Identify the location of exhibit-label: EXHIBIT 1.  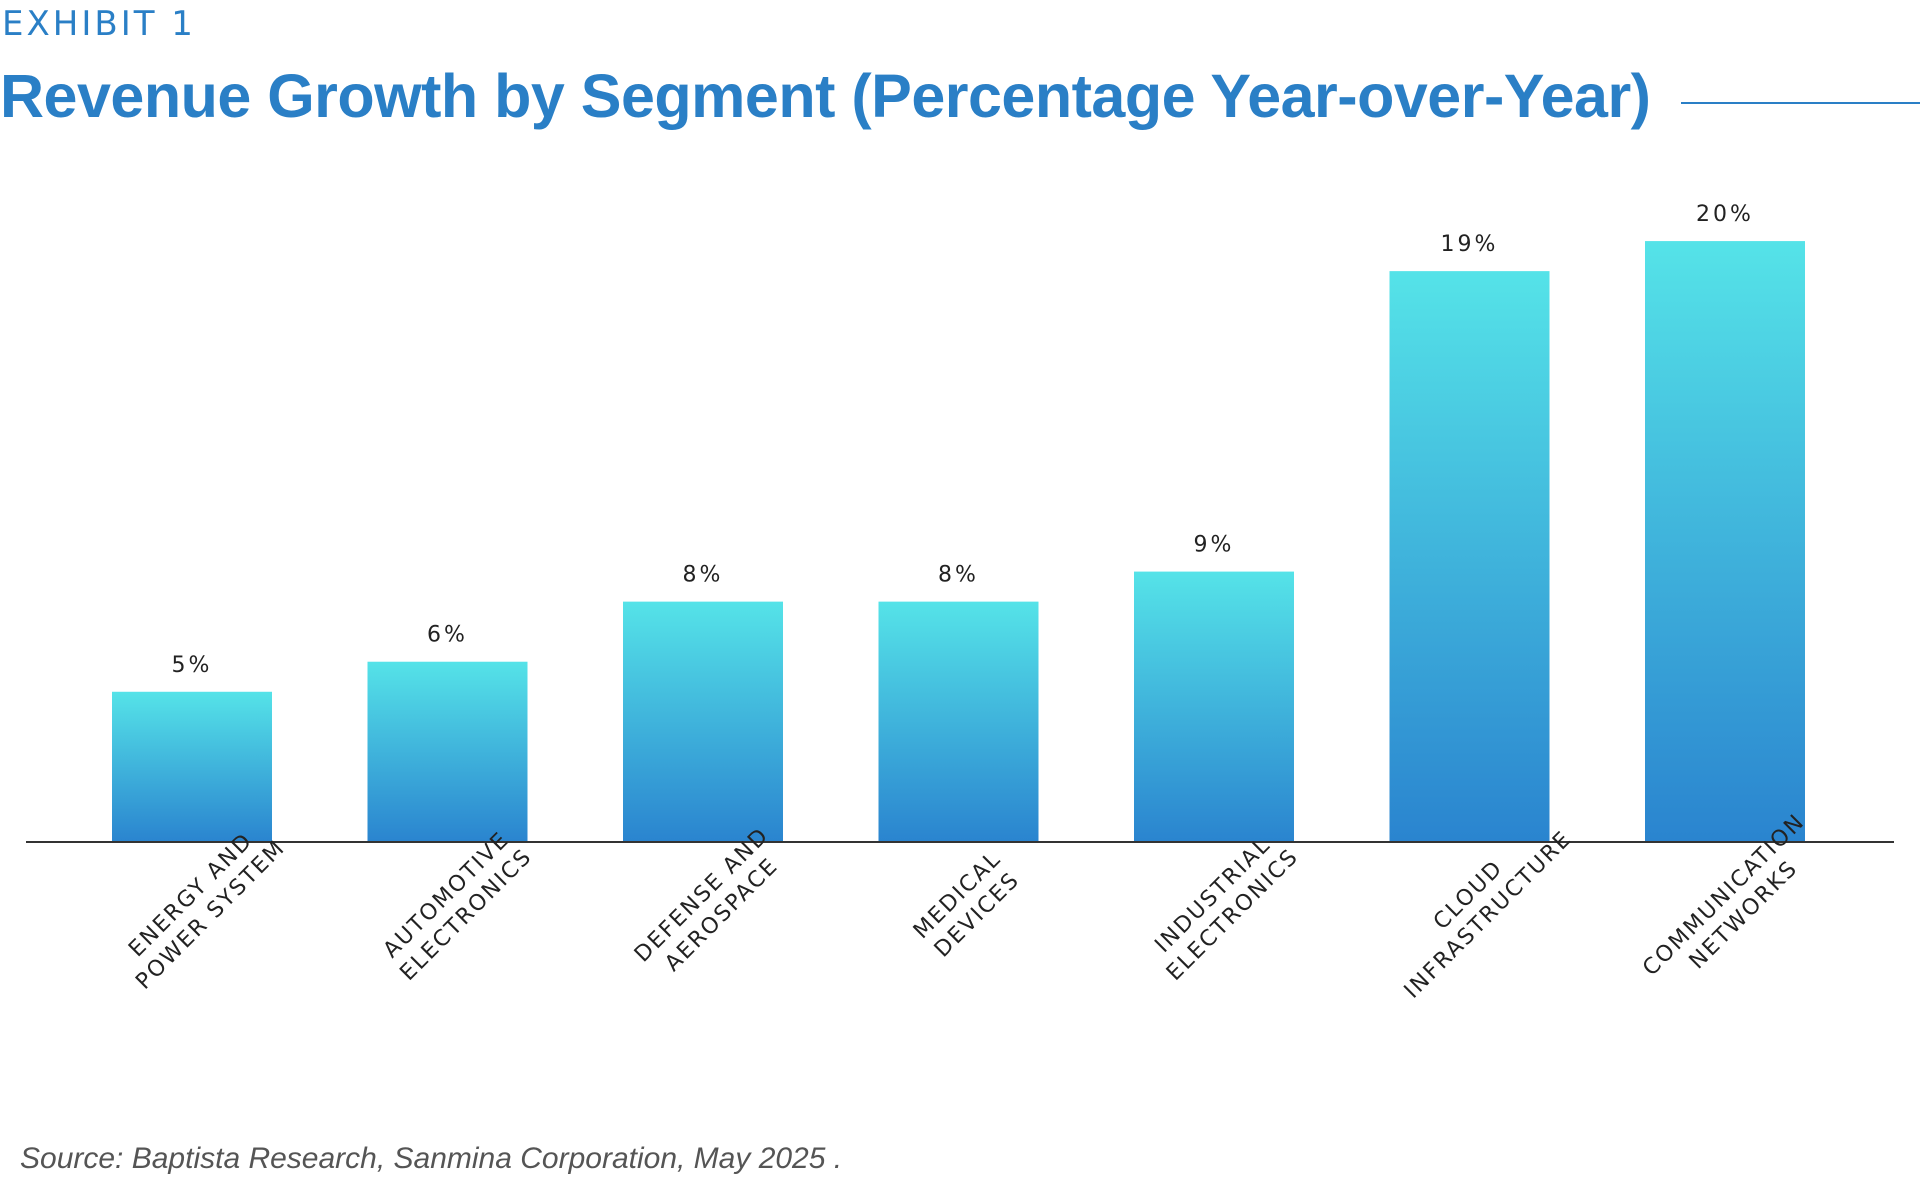
(99, 24).